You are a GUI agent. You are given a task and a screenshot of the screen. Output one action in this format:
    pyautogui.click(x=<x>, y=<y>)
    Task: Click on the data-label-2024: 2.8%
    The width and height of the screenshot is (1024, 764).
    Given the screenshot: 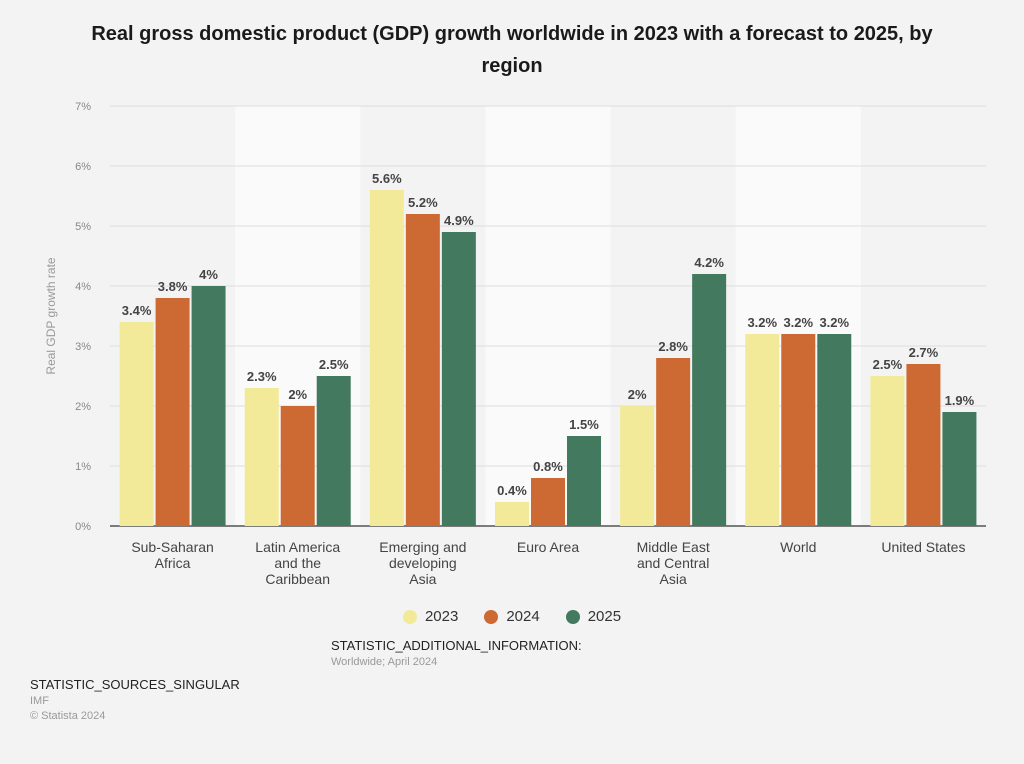 What is the action you would take?
    pyautogui.click(x=673, y=346)
    